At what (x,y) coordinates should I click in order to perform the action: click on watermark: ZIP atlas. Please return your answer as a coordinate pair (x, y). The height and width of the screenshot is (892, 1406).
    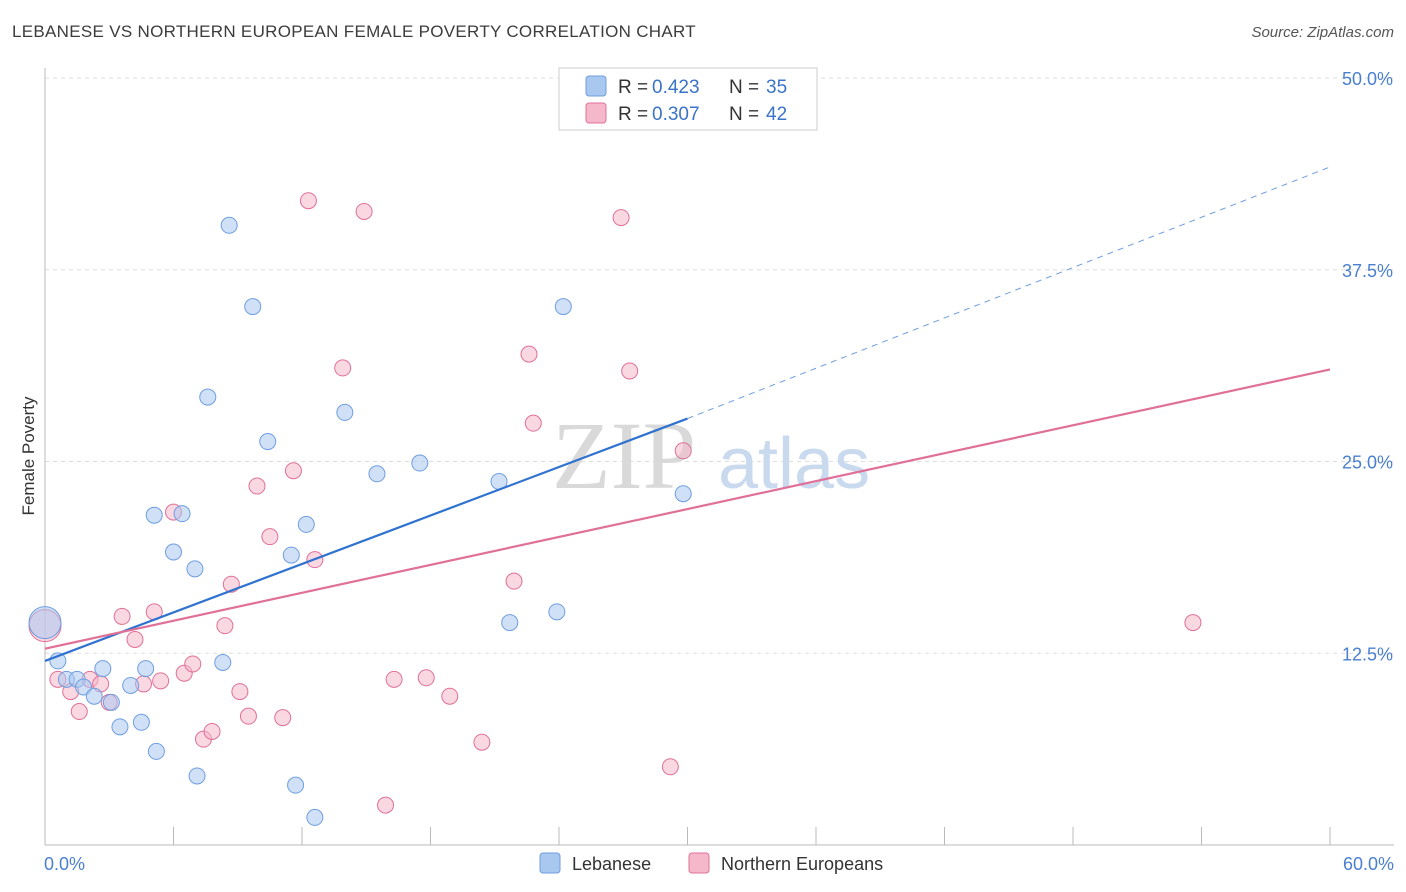
    Looking at the image, I should click on (711, 455).